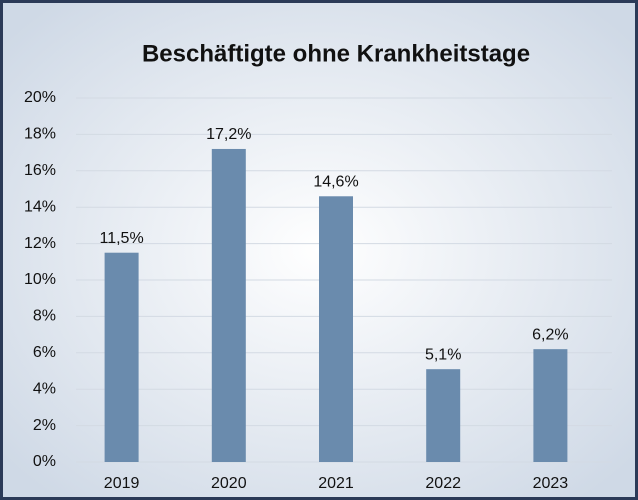 This screenshot has height=500, width=638. I want to click on x-tick-label: 2023, so click(551, 483).